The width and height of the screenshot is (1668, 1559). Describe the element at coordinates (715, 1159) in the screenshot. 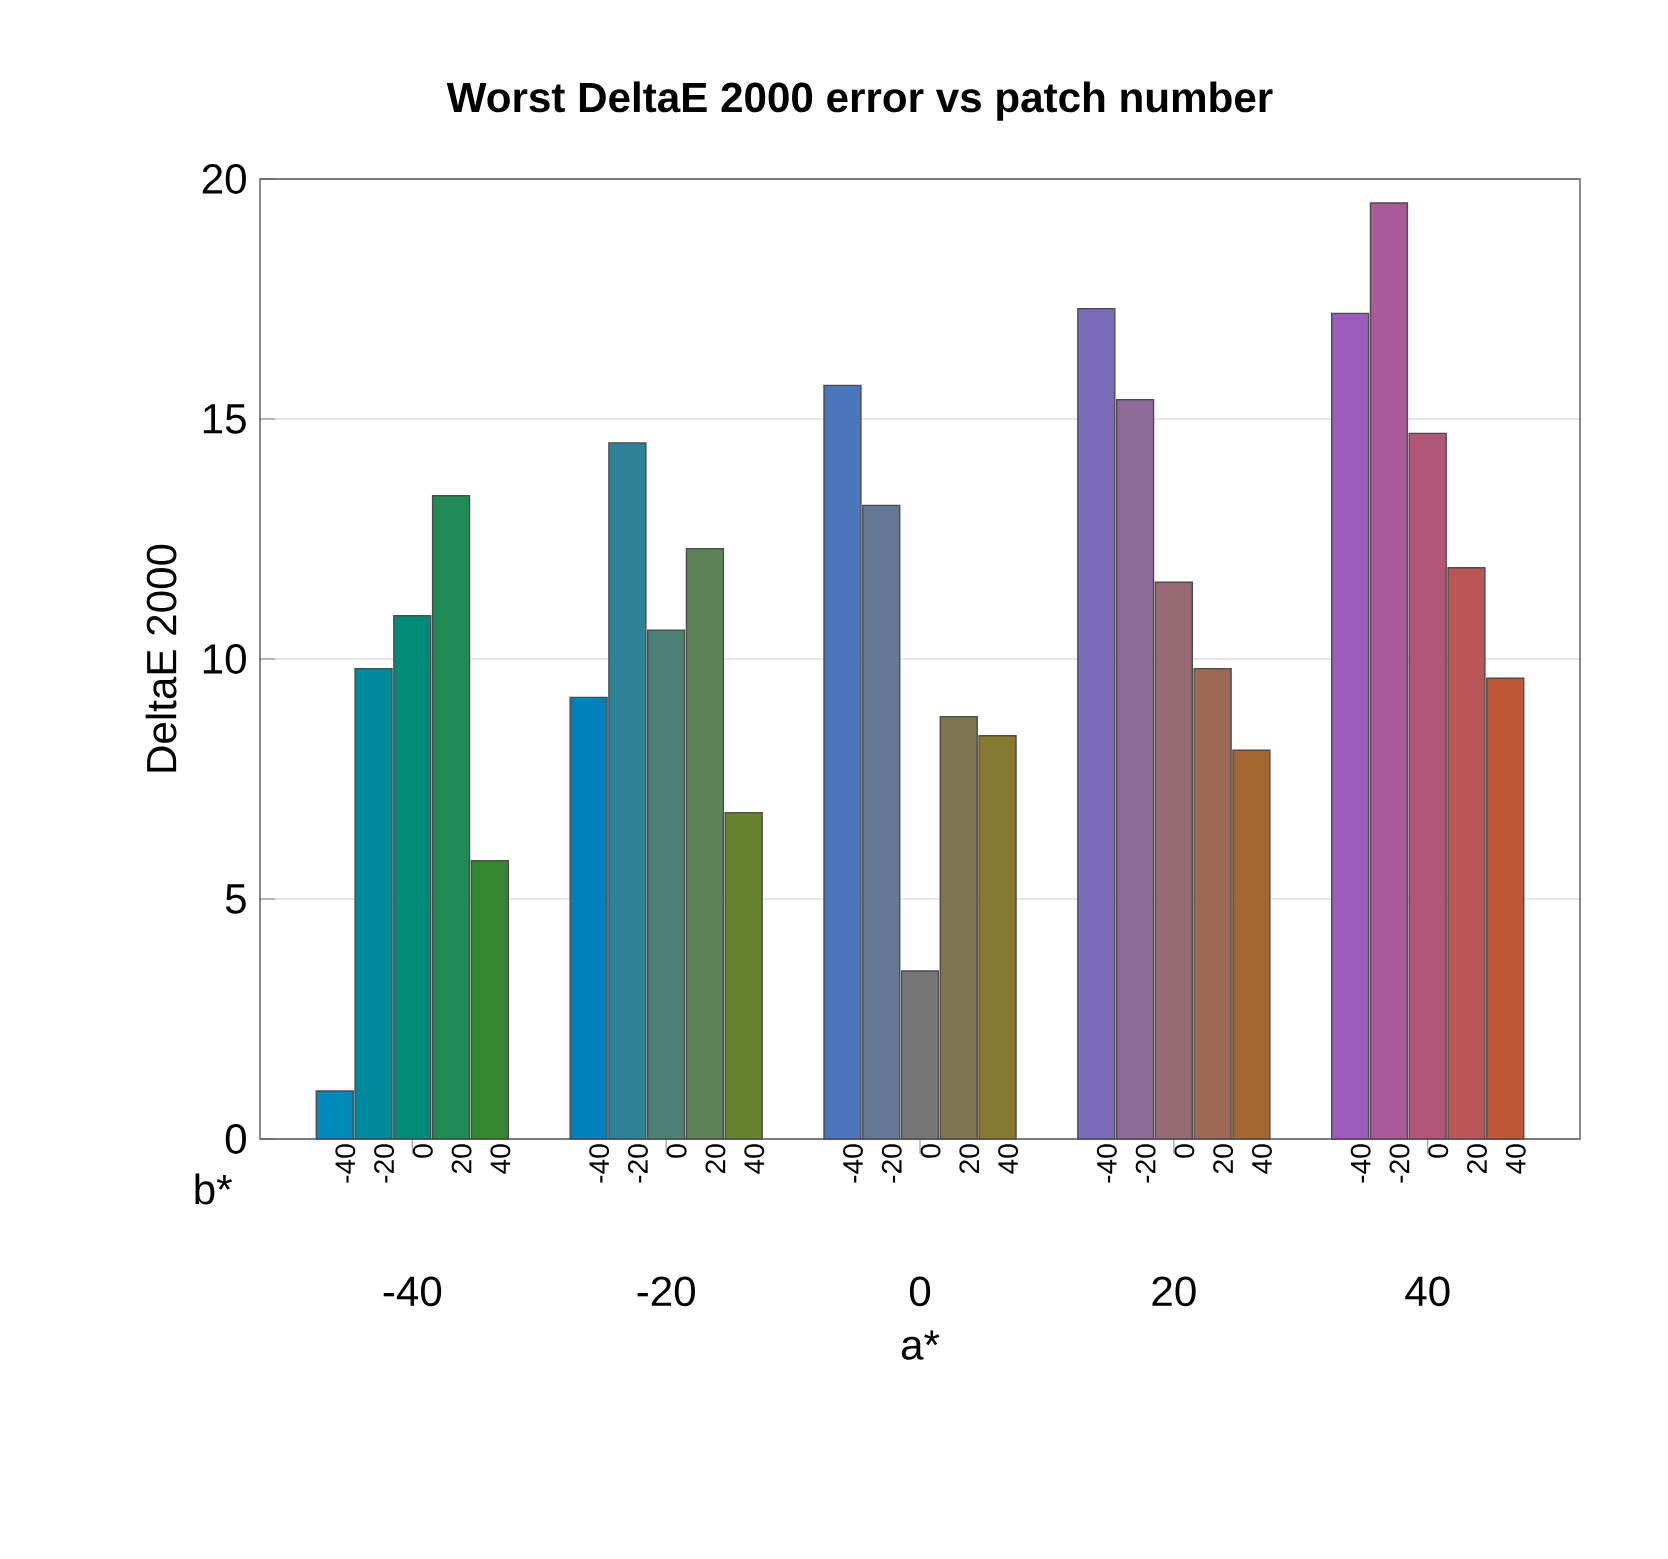

I see `legend-label: 20` at that location.